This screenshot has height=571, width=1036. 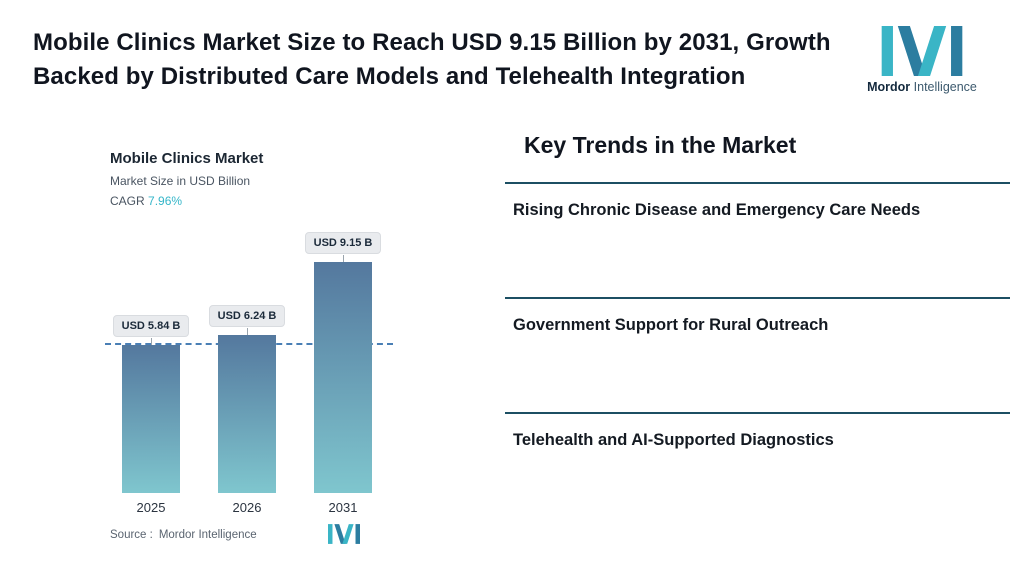 What do you see at coordinates (922, 51) in the screenshot?
I see `mordor-logo-icon` at bounding box center [922, 51].